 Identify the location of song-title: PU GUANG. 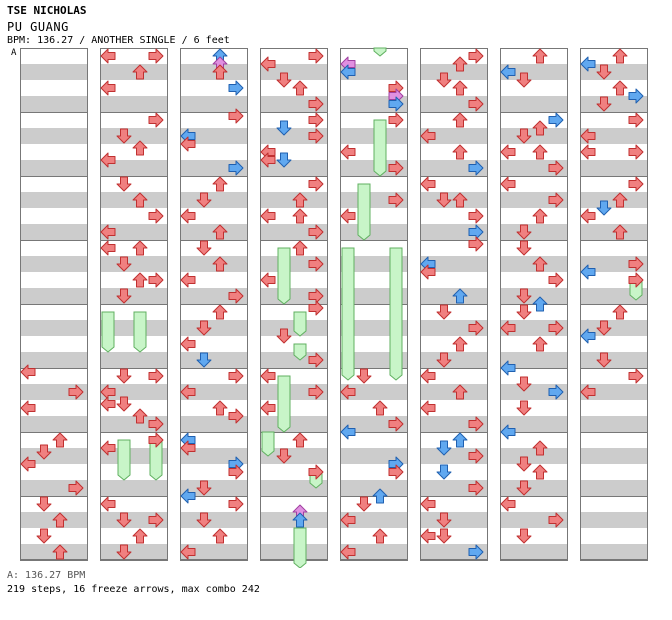
(38, 27).